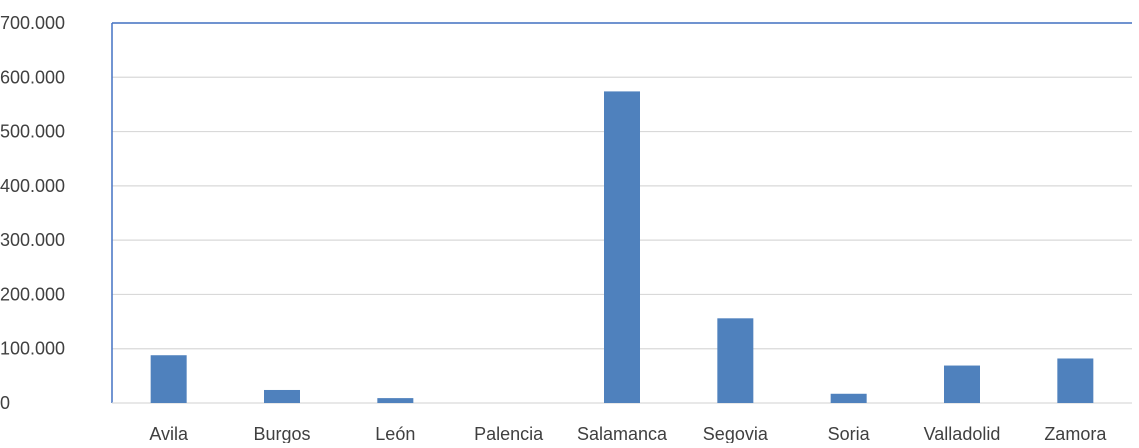 The height and width of the screenshot is (448, 1139). What do you see at coordinates (962, 433) in the screenshot?
I see `x-tick-label: Valladolid` at bounding box center [962, 433].